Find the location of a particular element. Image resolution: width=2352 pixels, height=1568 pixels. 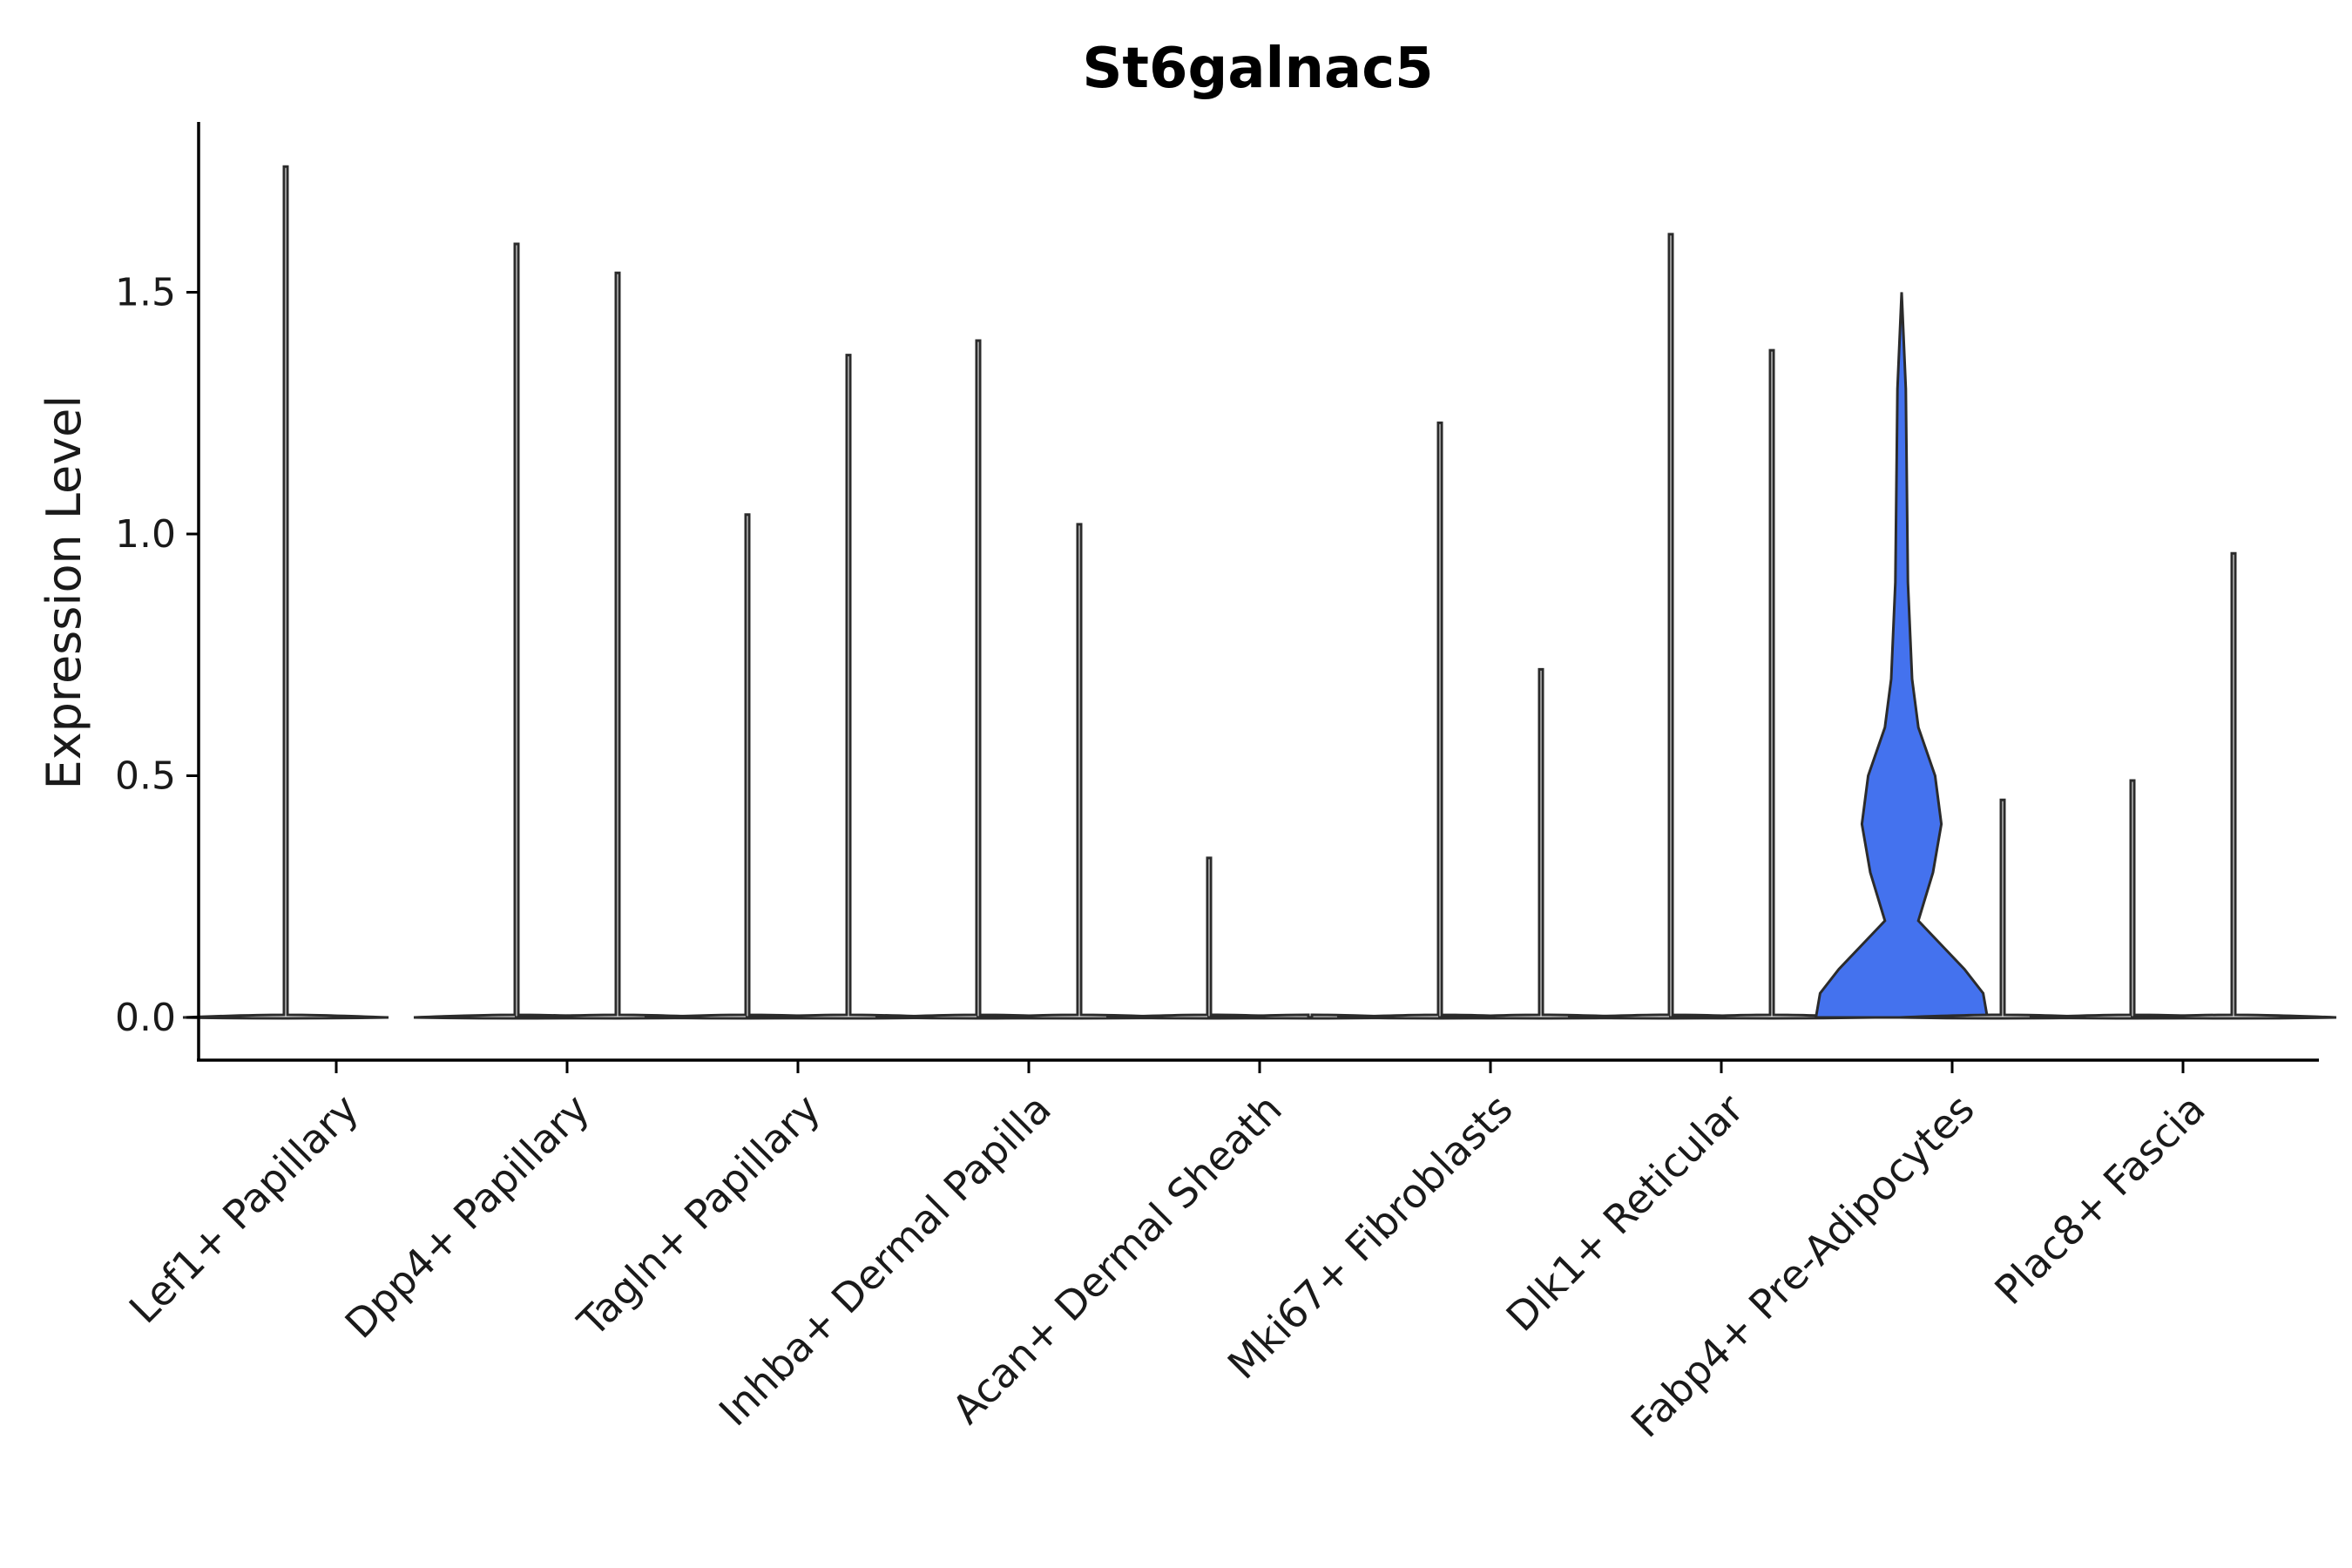

y-axis-label: Expression Level is located at coordinates (64, 592).